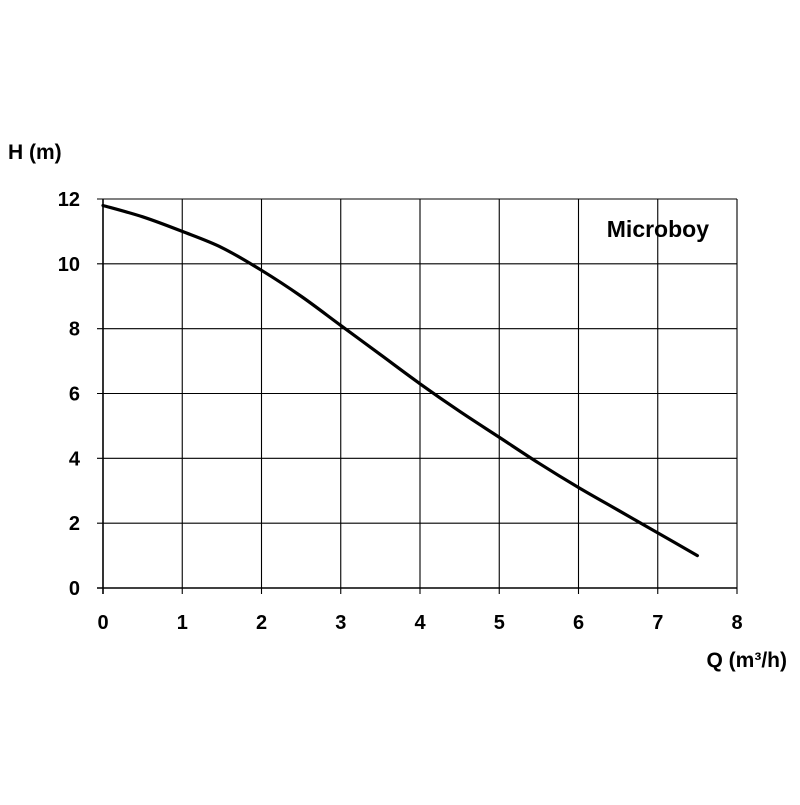 The image size is (800, 805). What do you see at coordinates (658, 229) in the screenshot?
I see `chart-annotation: Microboy` at bounding box center [658, 229].